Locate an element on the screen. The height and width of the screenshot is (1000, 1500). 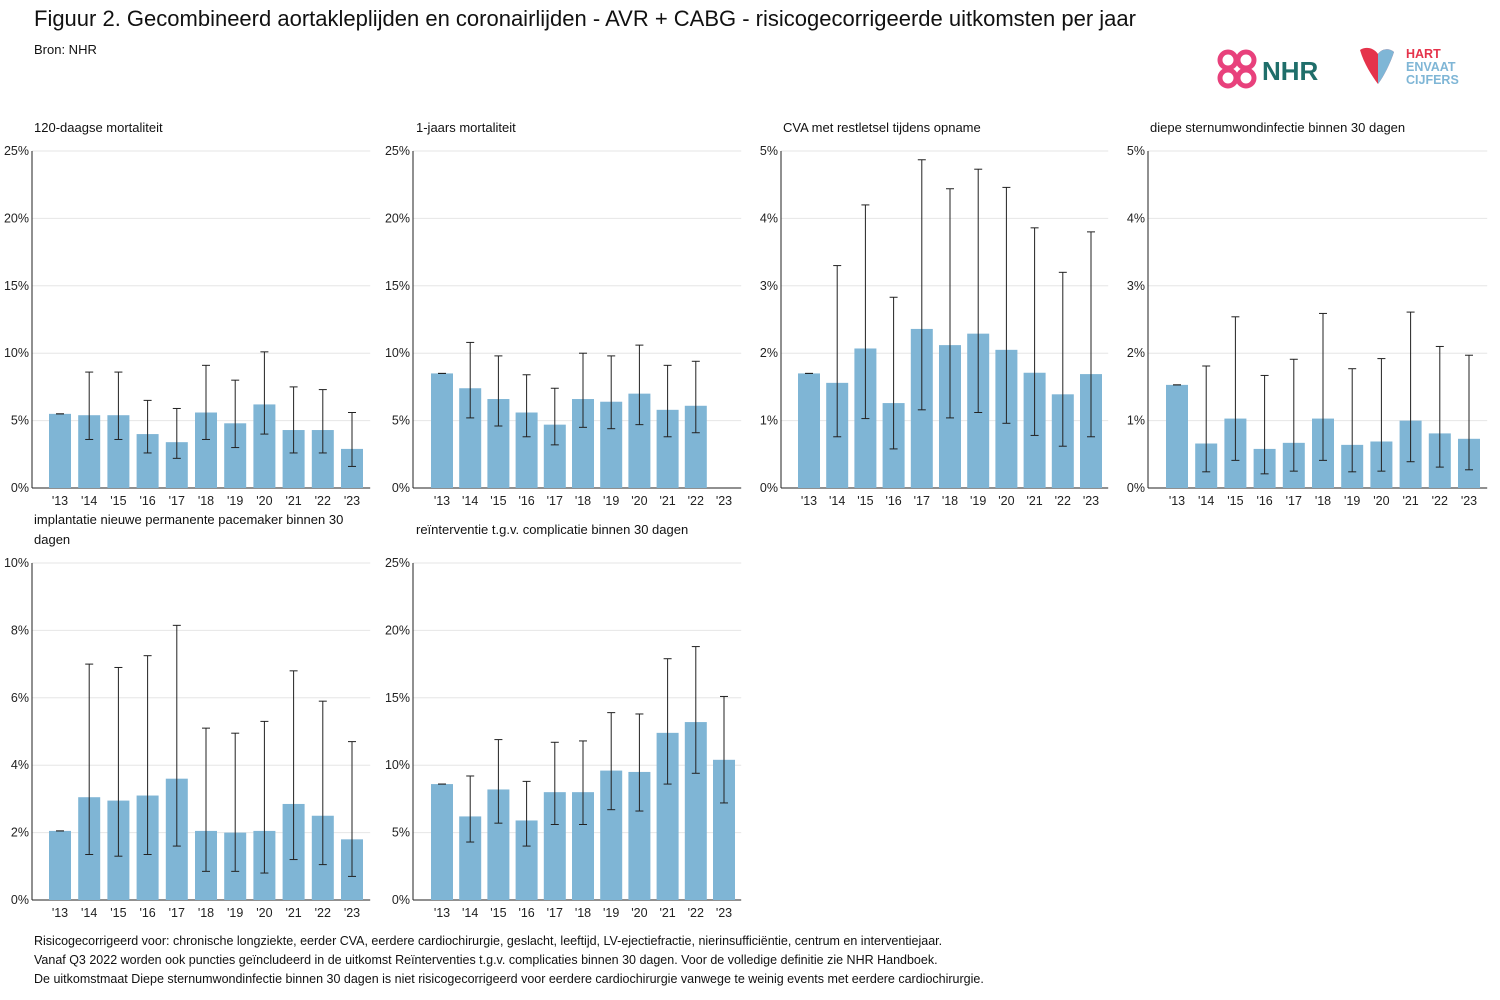
chart4-y-tick-label: 5% is located at coordinates (1136, 151).